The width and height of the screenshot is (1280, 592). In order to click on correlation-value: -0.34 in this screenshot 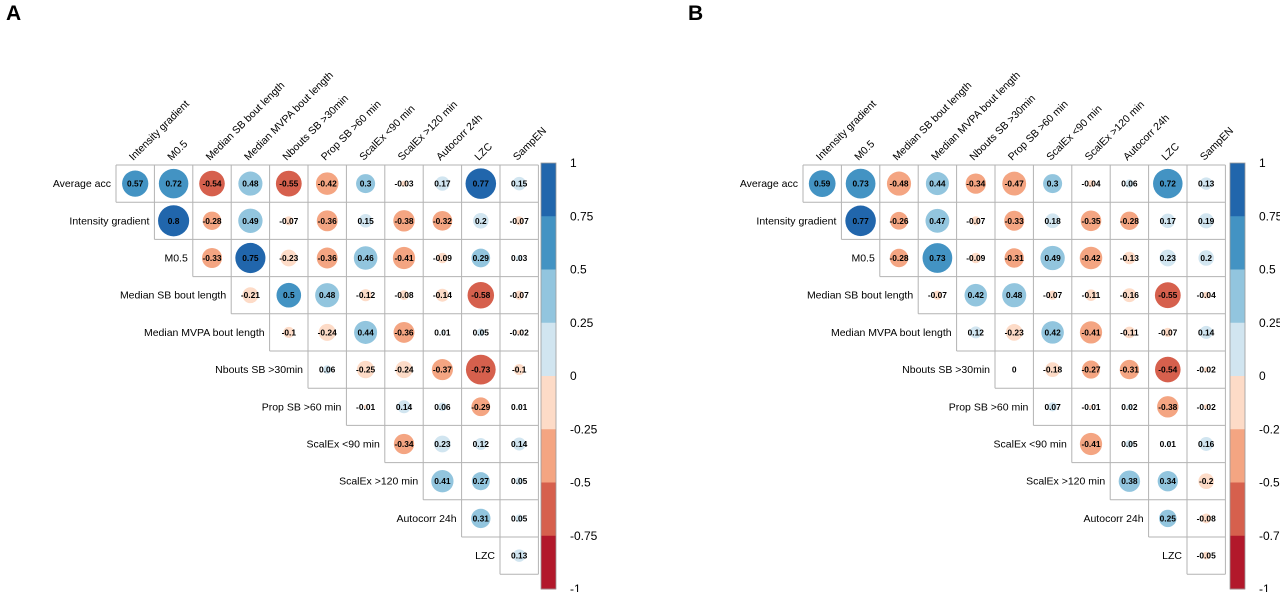, I will do `click(975, 184)`.